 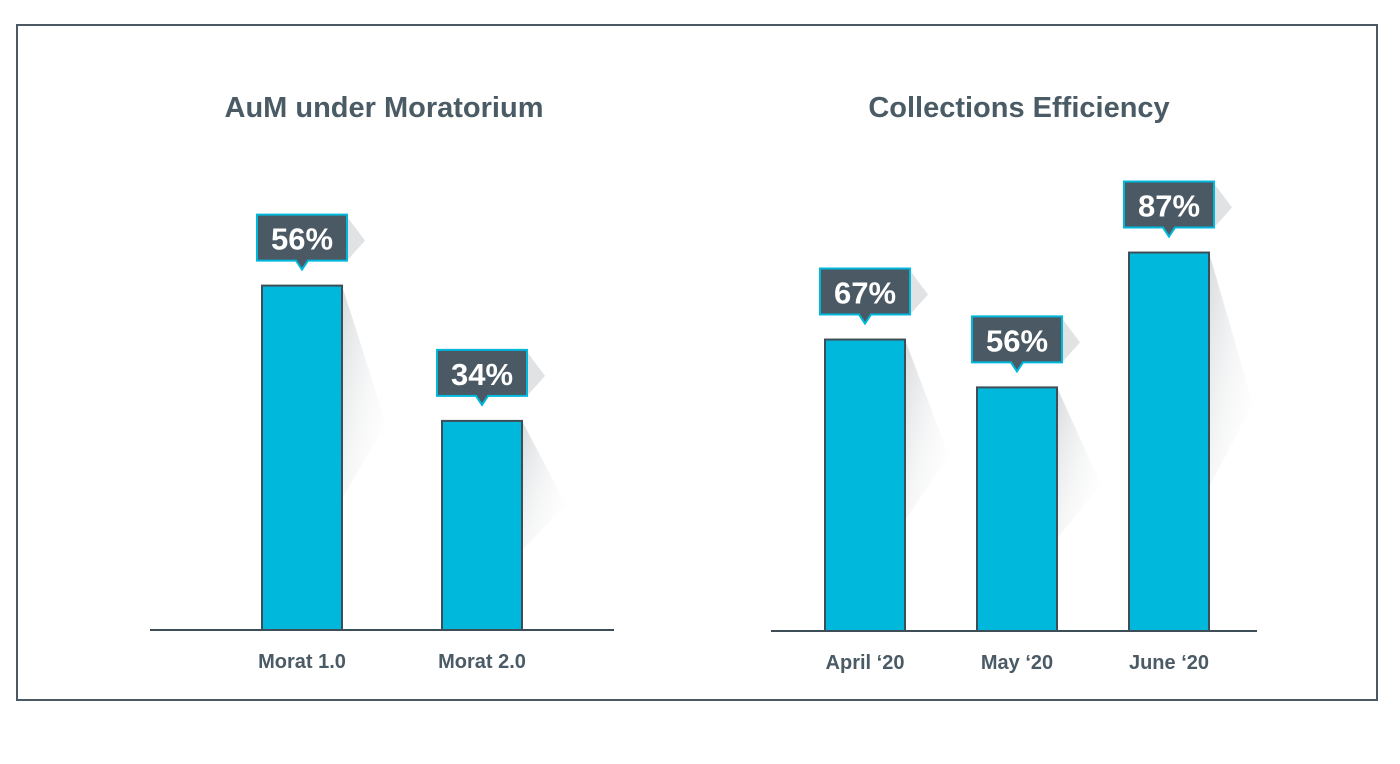 I want to click on chart-title: Collections Efficiency, so click(x=1018, y=108).